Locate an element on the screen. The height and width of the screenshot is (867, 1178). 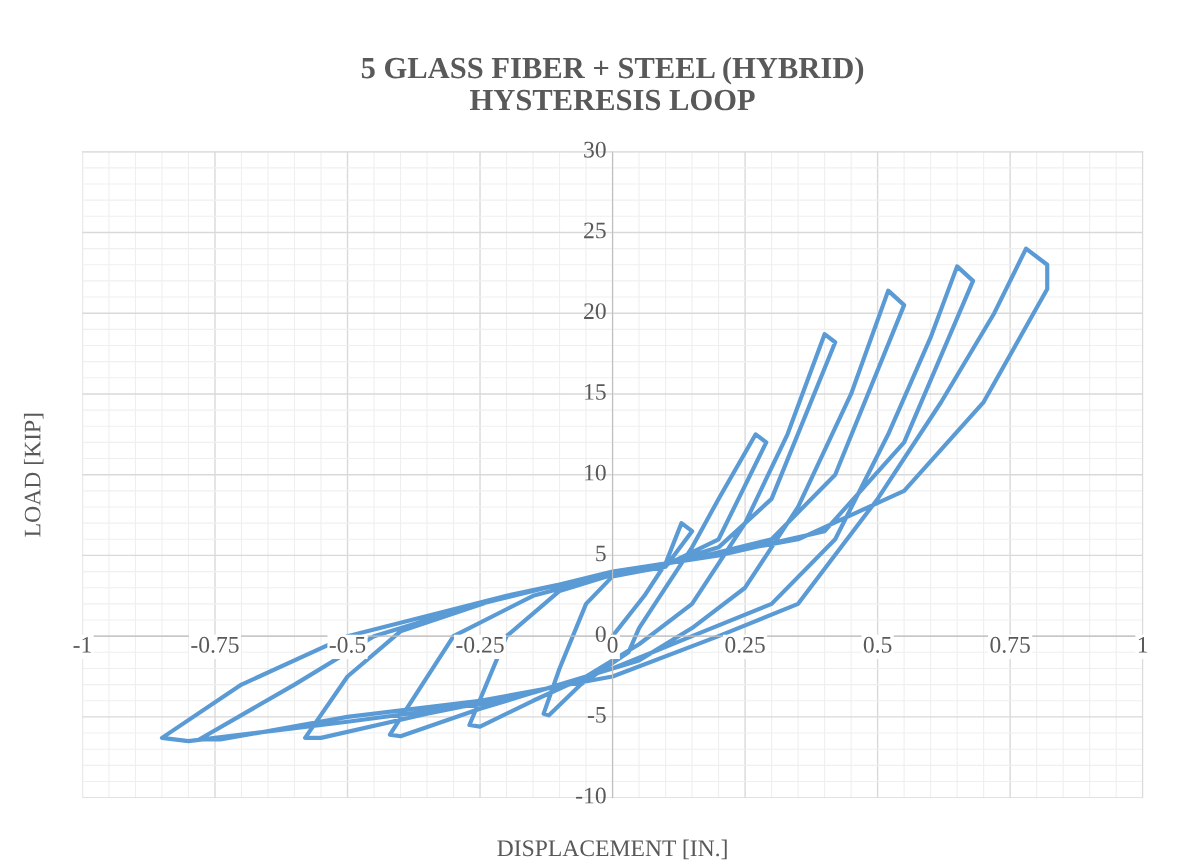
y-tick-label: 10 is located at coordinates (595, 472).